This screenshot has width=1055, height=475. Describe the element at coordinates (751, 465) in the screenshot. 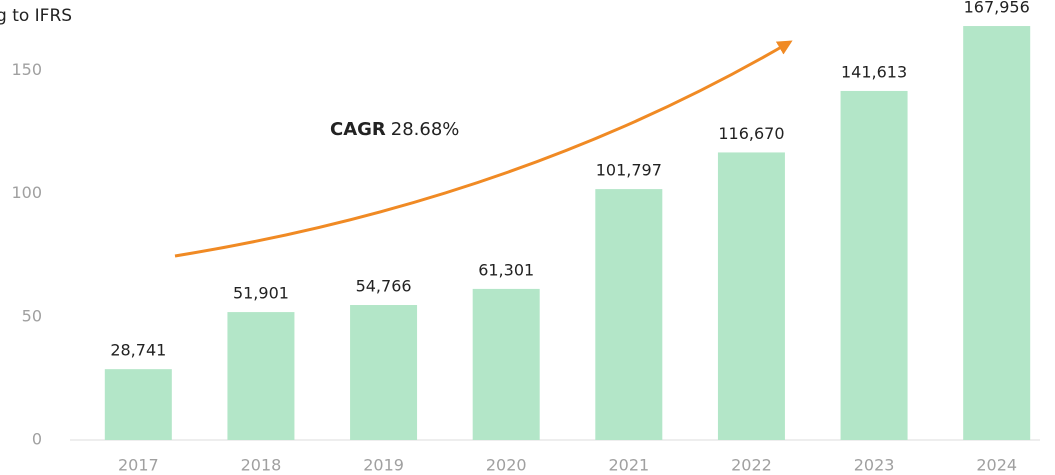

I see `x-tick-label: 2022` at that location.